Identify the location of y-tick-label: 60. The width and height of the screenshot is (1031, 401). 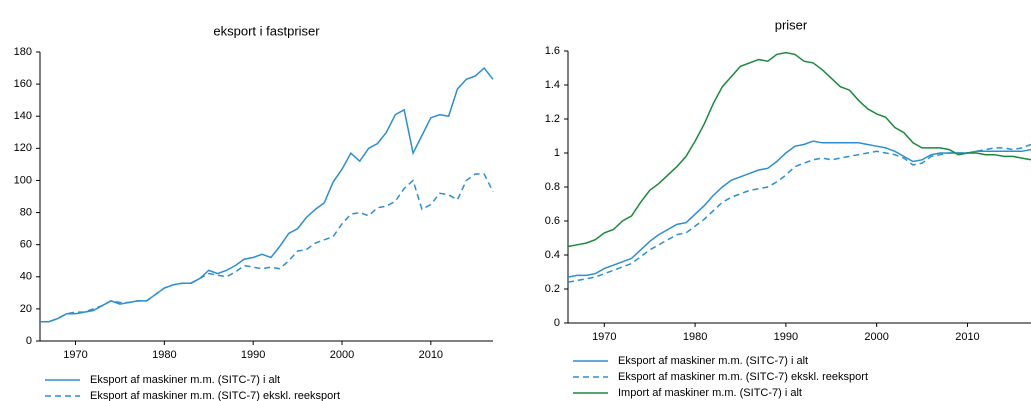
(26, 245).